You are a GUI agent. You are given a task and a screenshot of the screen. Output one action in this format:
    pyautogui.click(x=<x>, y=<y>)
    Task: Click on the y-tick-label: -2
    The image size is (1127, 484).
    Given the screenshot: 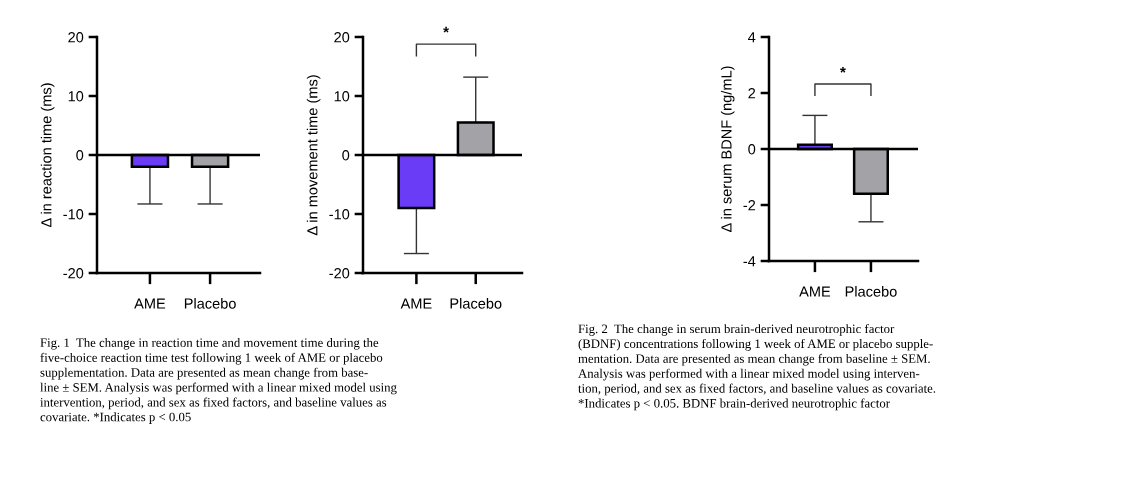 What is the action you would take?
    pyautogui.click(x=749, y=205)
    